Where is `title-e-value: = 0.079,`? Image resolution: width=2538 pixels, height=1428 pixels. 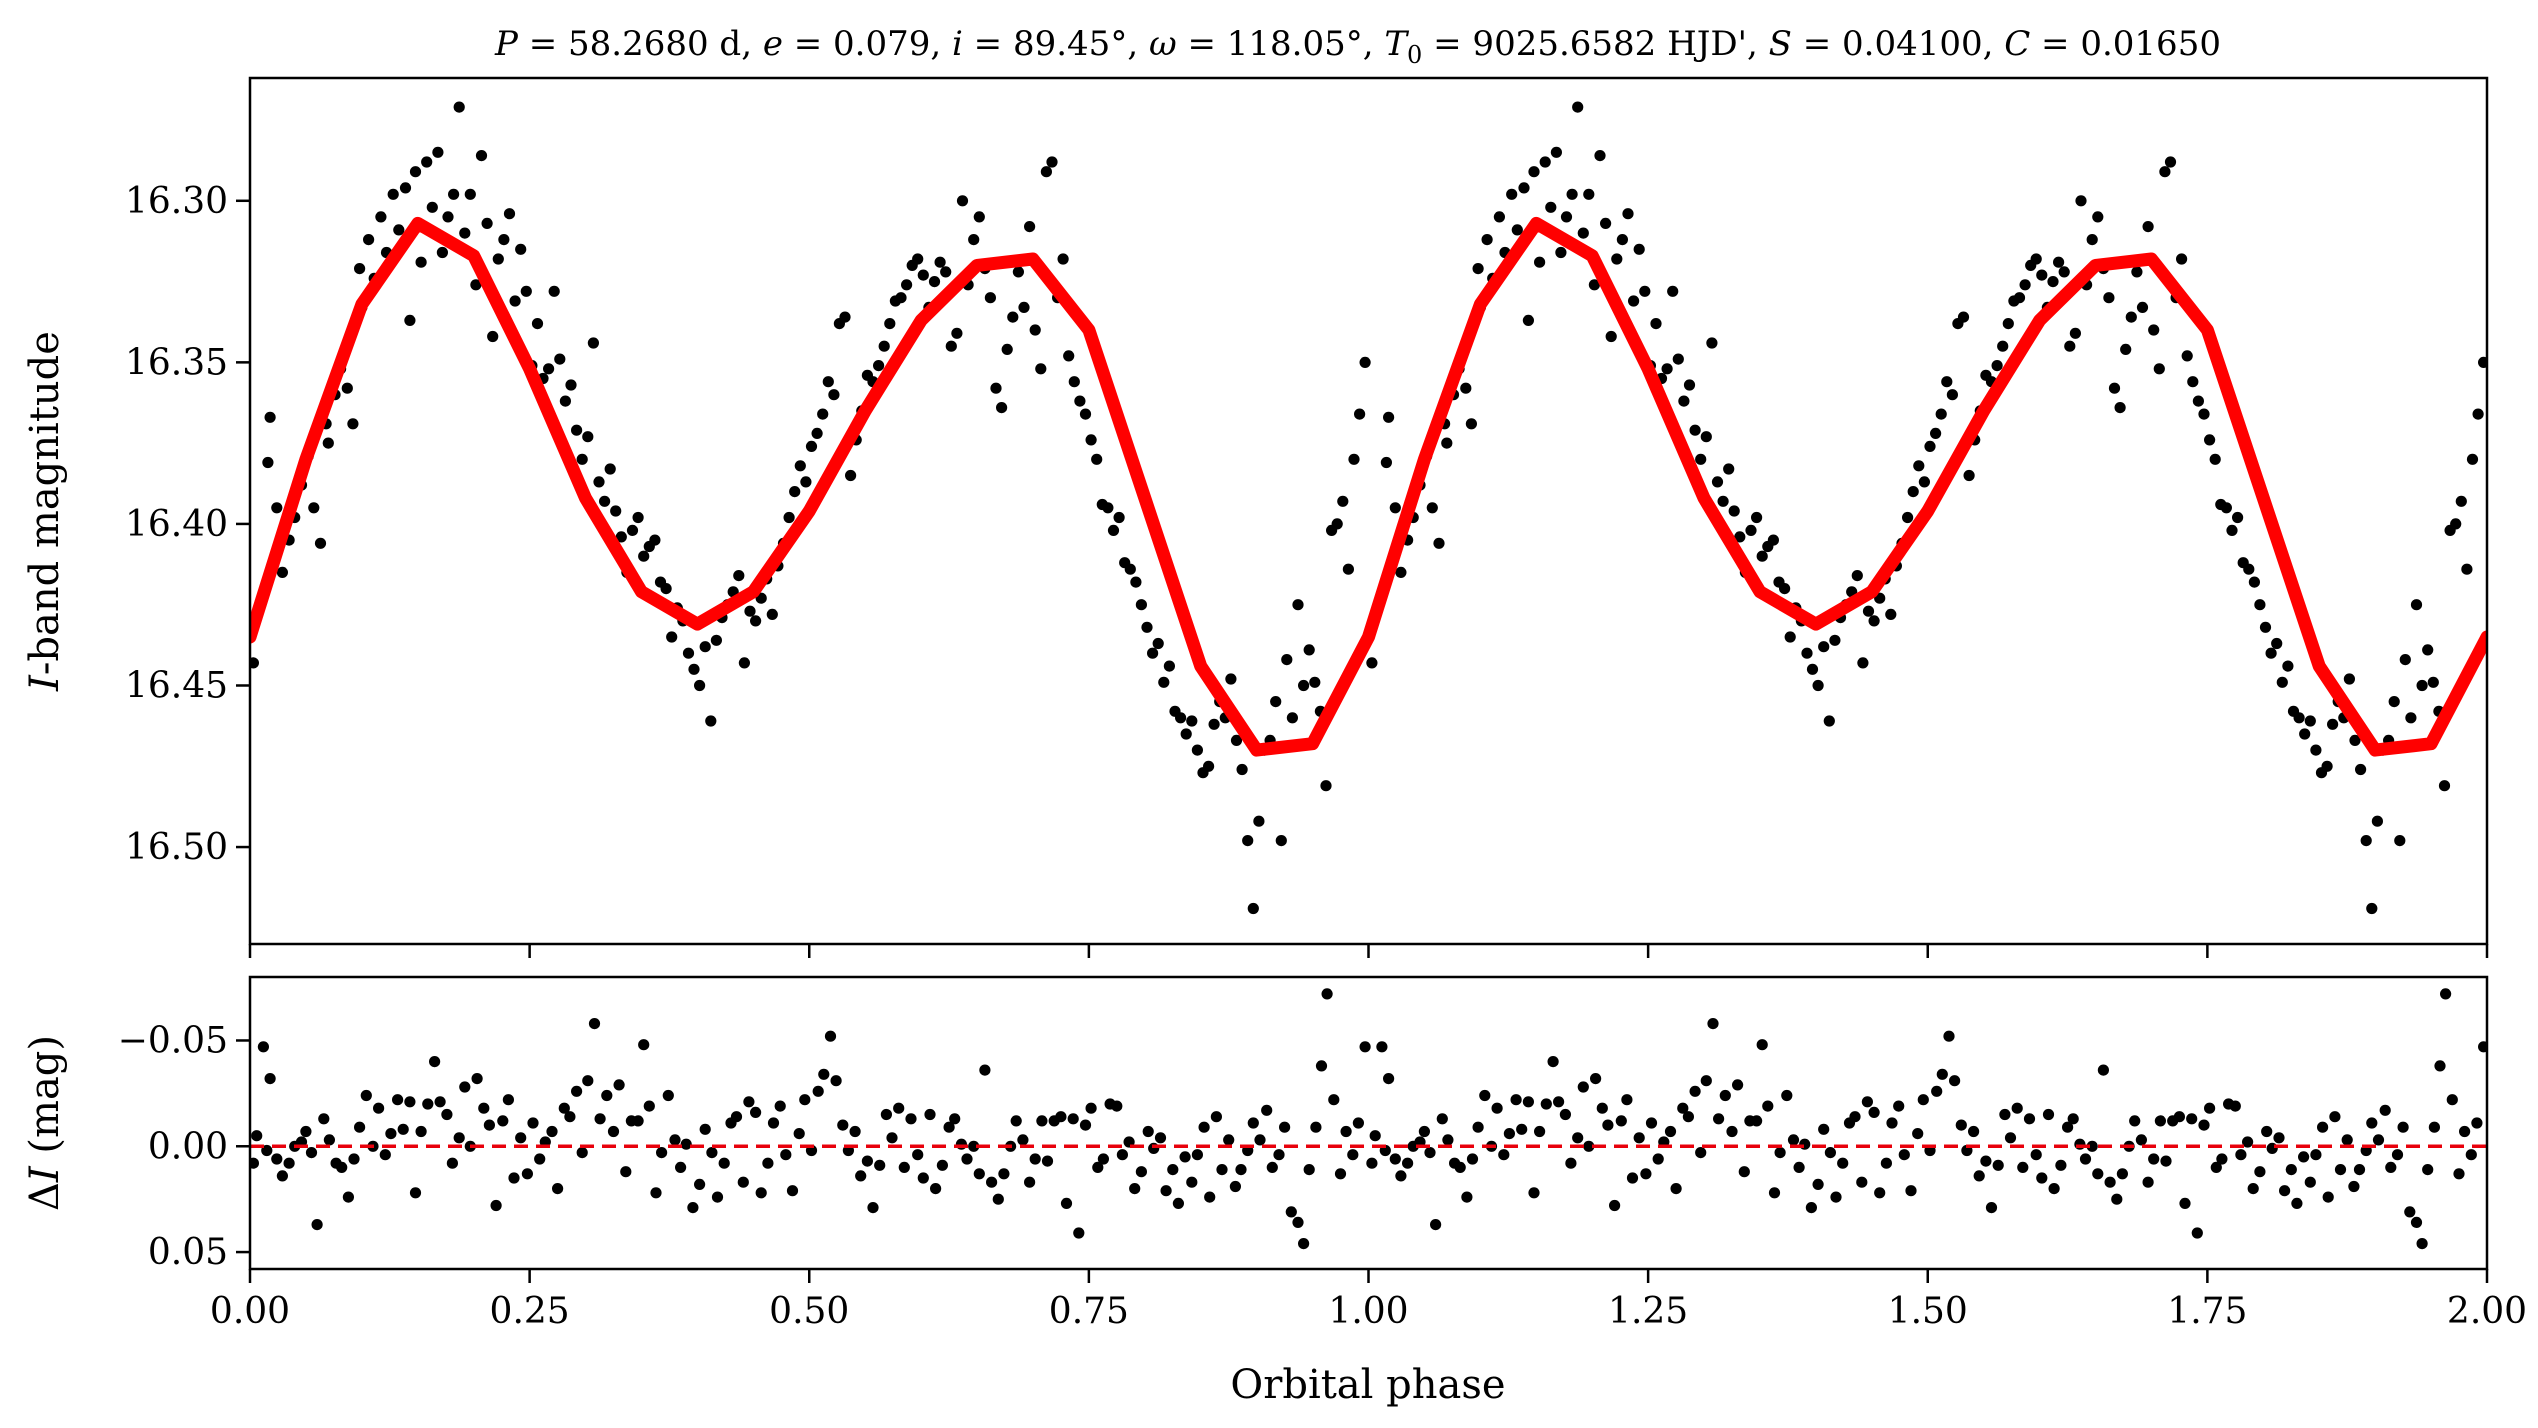
title-e-value: = 0.079, is located at coordinates (867, 44).